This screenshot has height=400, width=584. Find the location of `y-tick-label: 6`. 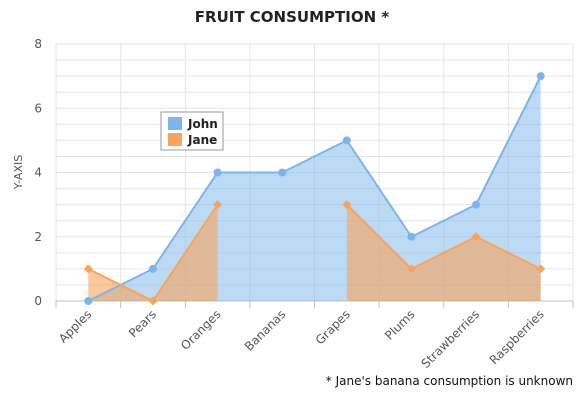

y-tick-label: 6 is located at coordinates (38, 108).